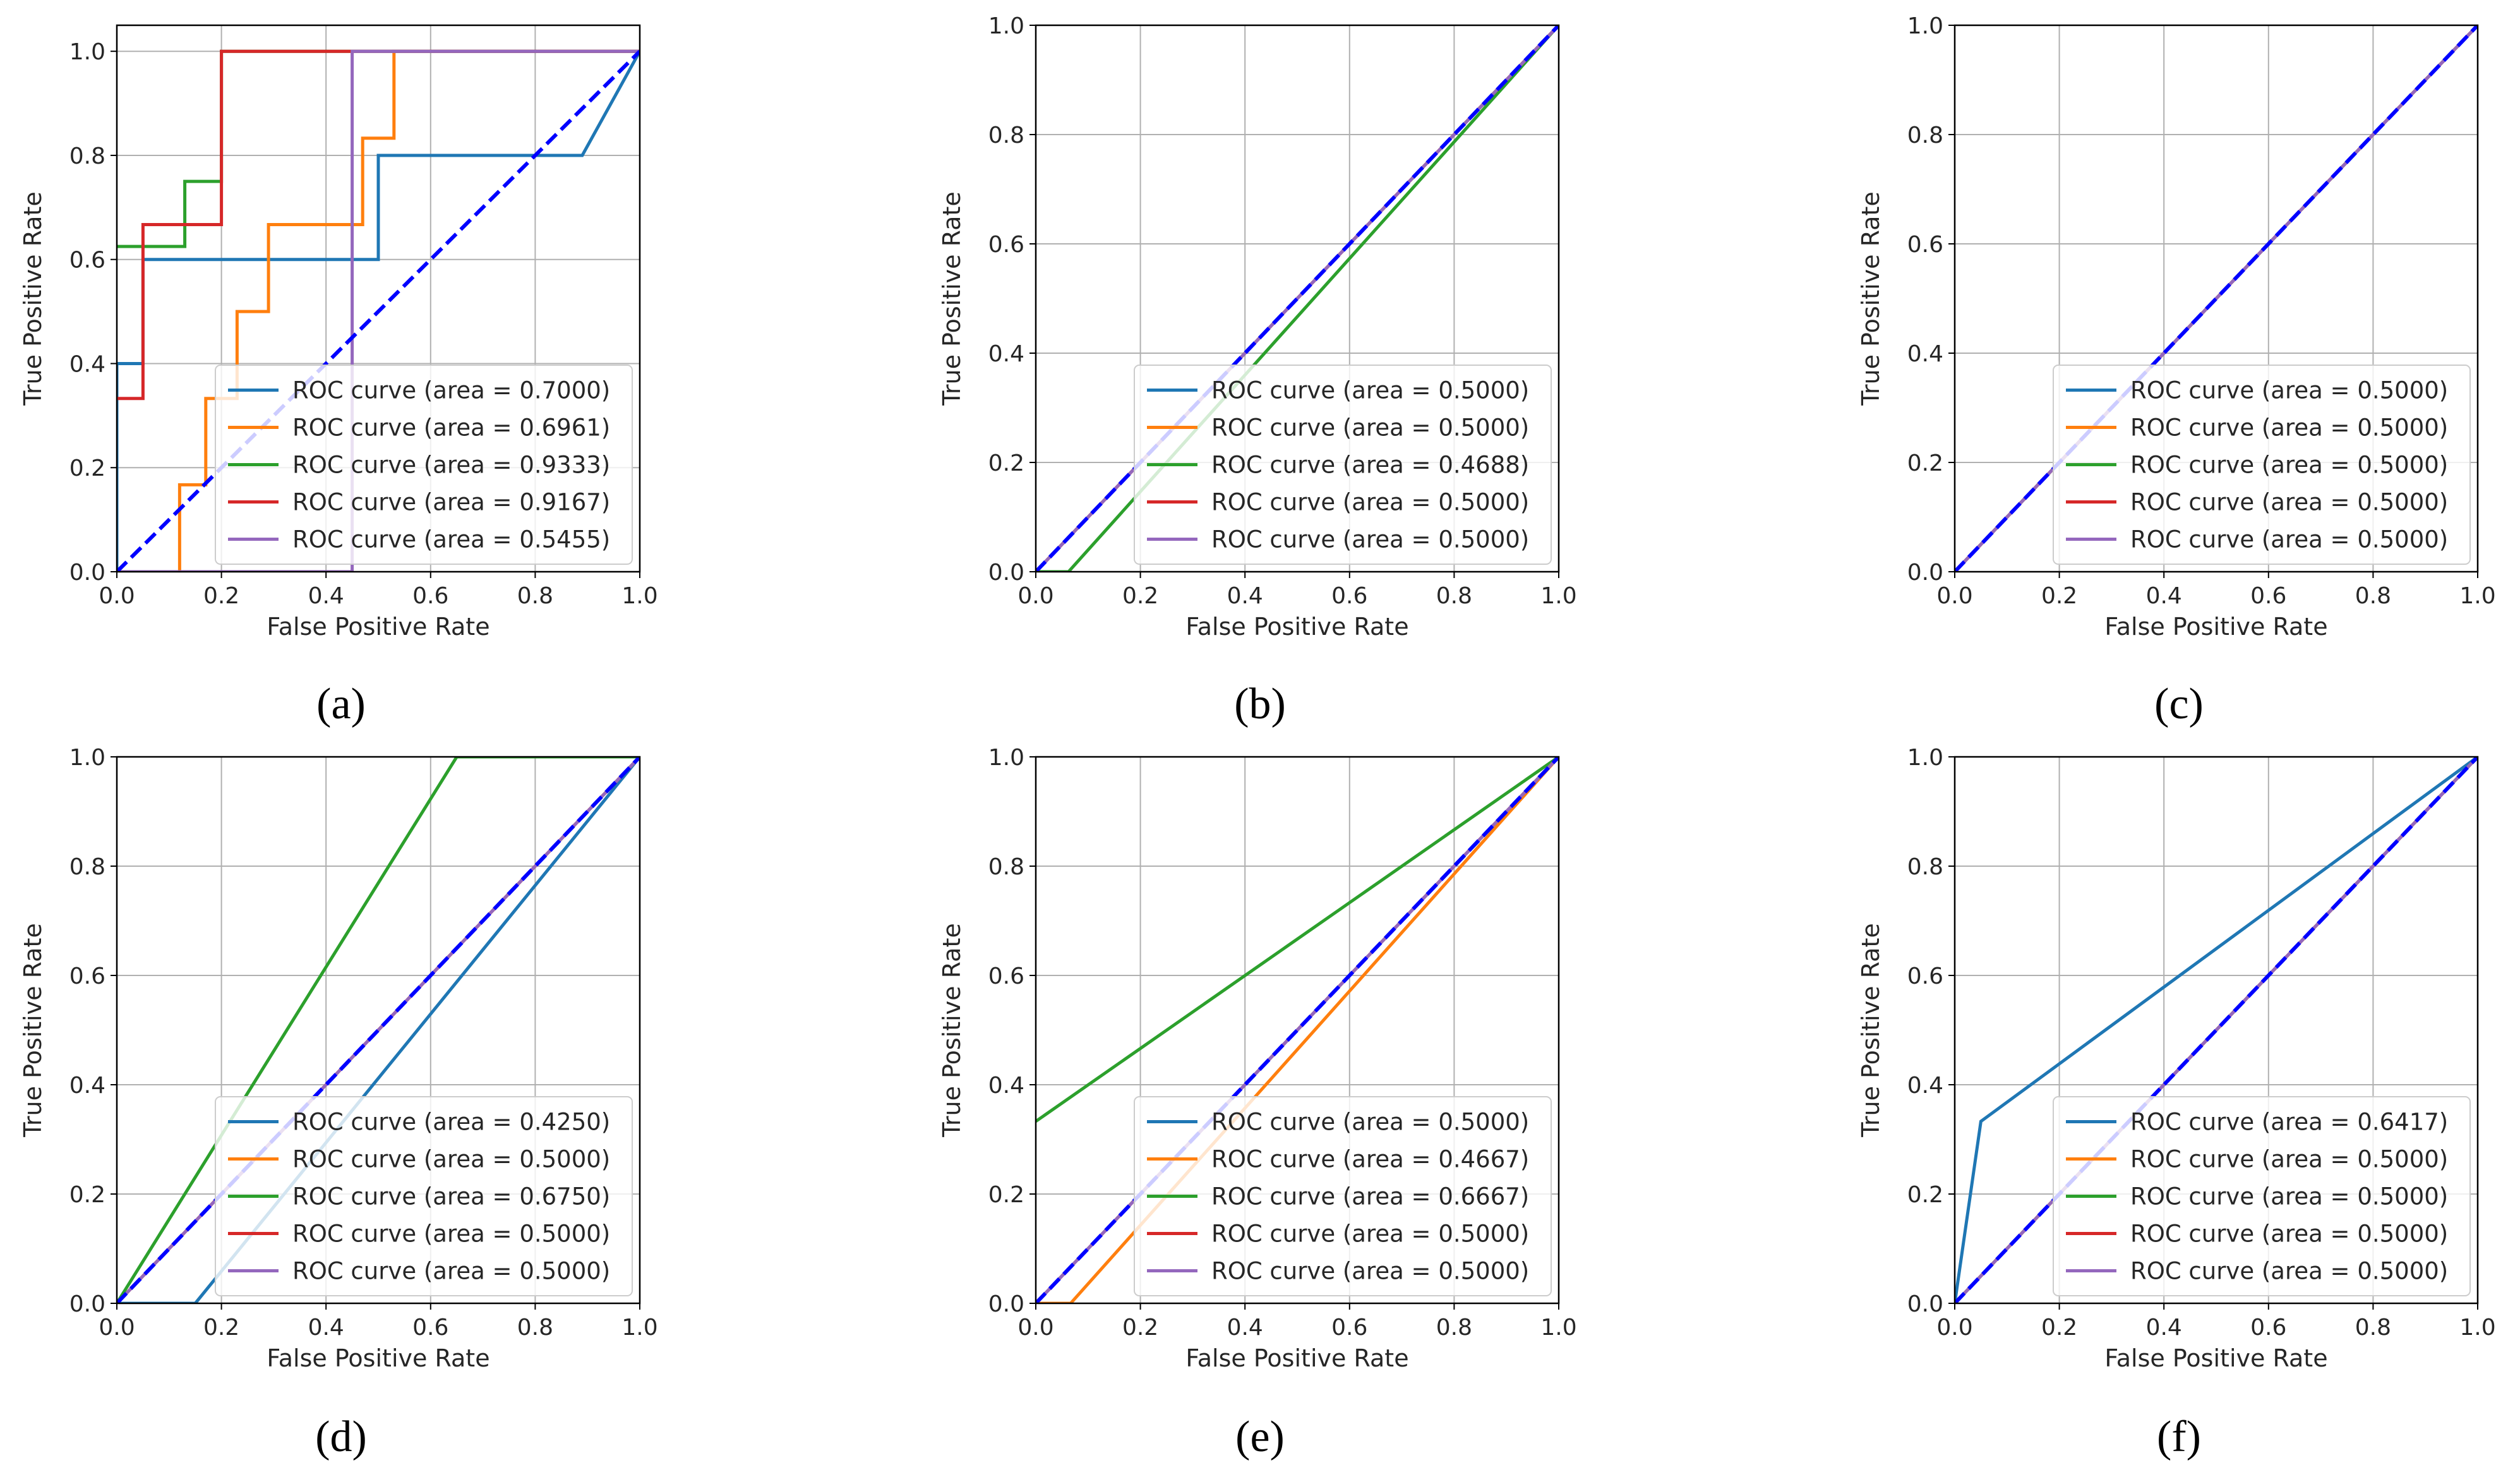 The image size is (2520, 1484). What do you see at coordinates (1370, 1196) in the screenshot?
I see `legend-entry: ROC curve (area = 0.6667)` at bounding box center [1370, 1196].